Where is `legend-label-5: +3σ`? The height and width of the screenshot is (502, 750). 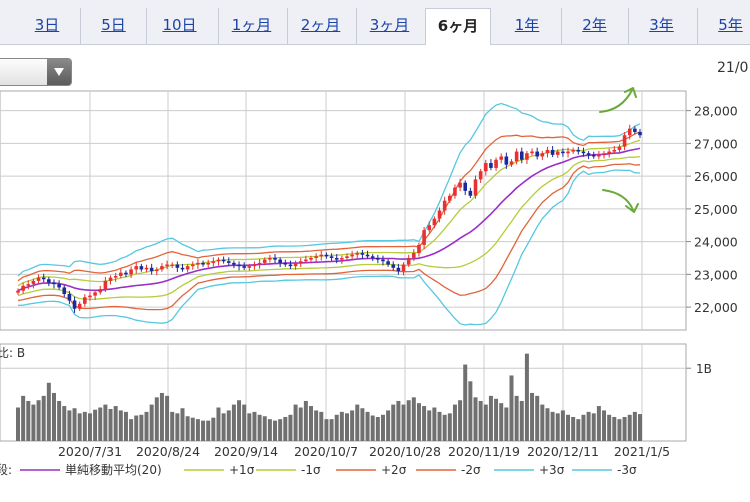 legend-label-5: +3σ is located at coordinates (552, 470).